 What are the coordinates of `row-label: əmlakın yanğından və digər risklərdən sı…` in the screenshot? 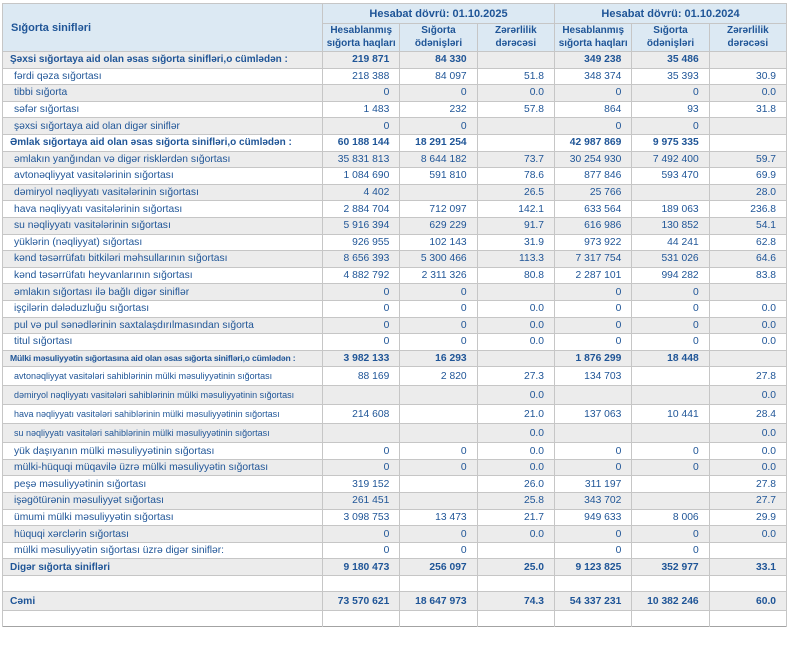 It's located at (162, 159).